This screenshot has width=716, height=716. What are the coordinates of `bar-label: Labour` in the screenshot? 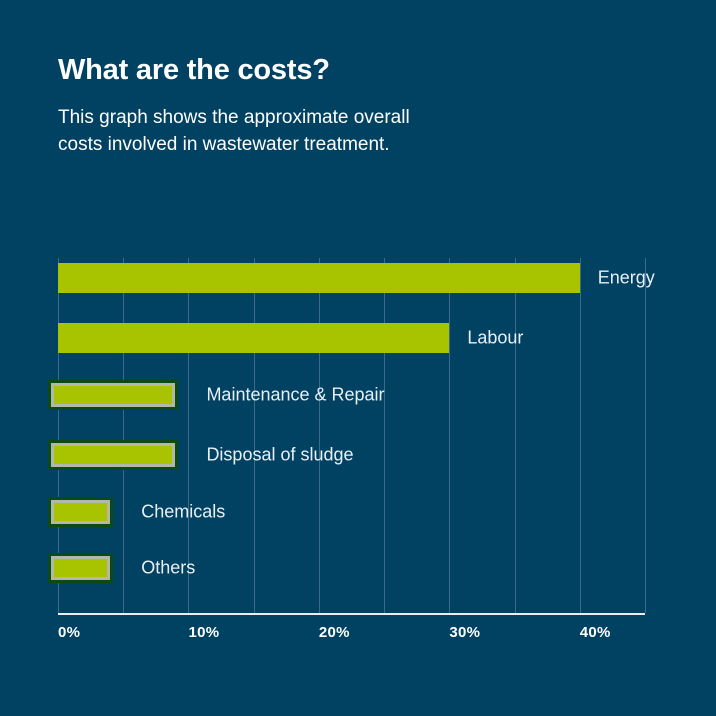 It's located at (495, 337).